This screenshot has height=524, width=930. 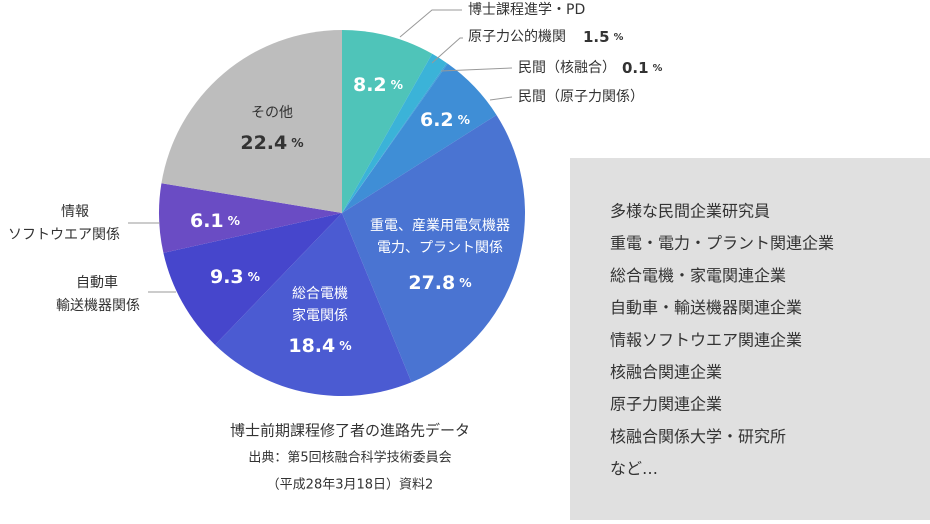 I want to click on slice-label: 博士課程進学・PD, so click(x=526, y=9).